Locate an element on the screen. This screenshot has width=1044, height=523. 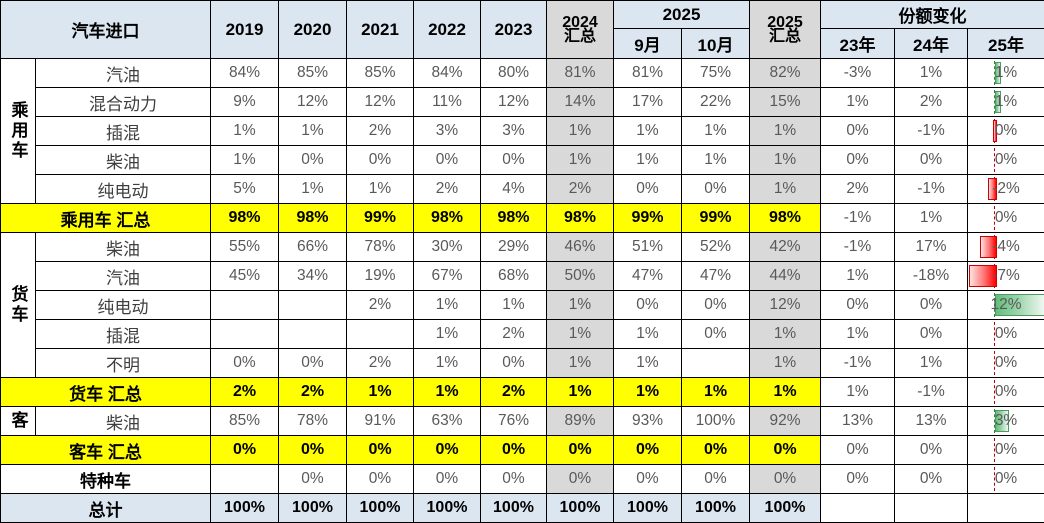
col-header-sep: 9月 is located at coordinates (648, 44).